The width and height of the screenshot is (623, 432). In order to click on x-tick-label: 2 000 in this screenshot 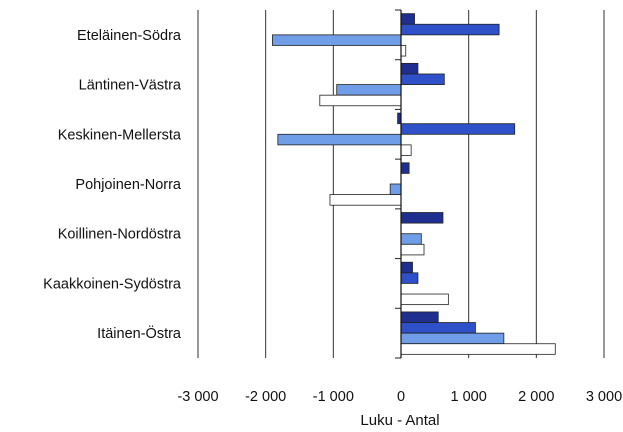, I will do `click(536, 397)`.